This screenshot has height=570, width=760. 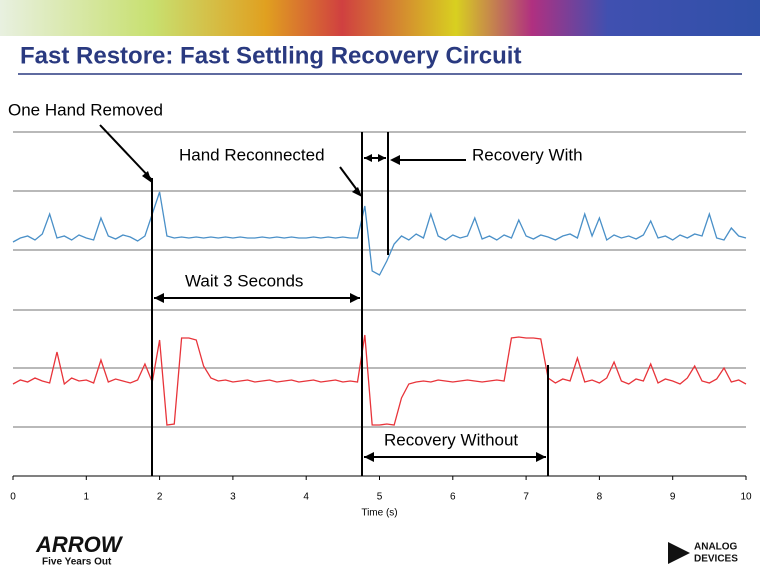 What do you see at coordinates (600, 497) in the screenshot?
I see `x-tick-label: 8` at bounding box center [600, 497].